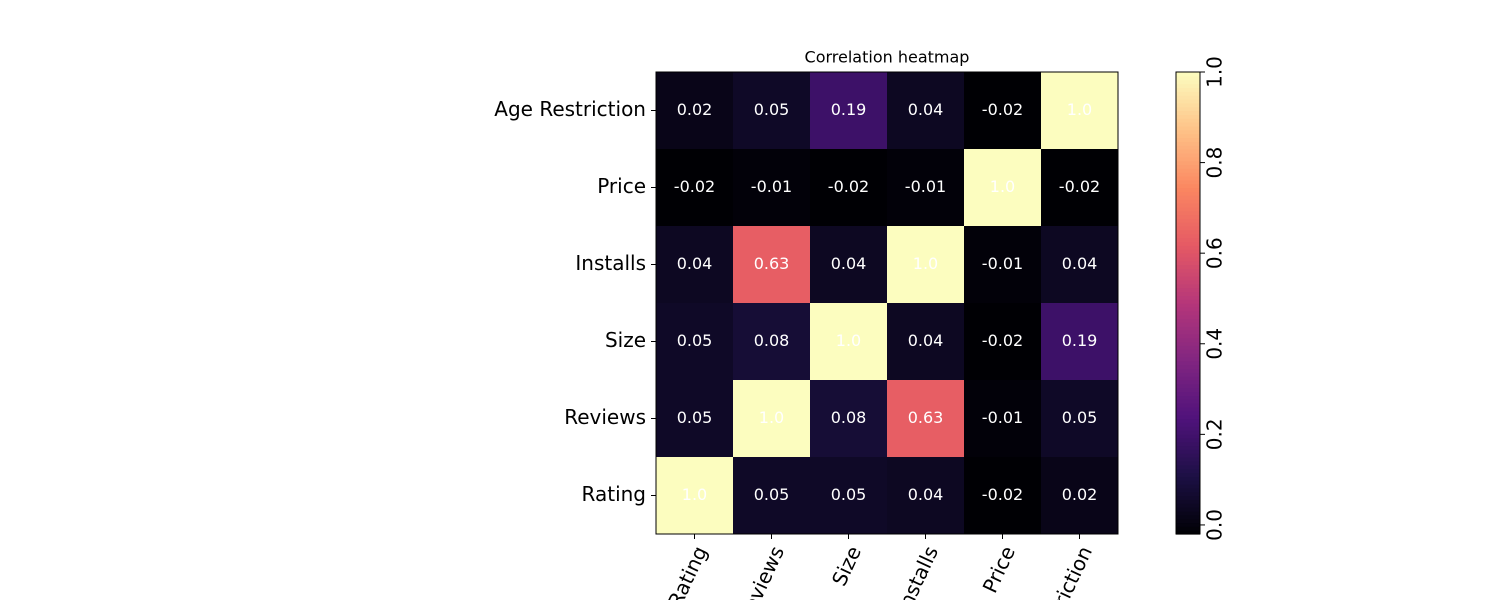  I want to click on cell-label: 0.19, so click(1080, 340).